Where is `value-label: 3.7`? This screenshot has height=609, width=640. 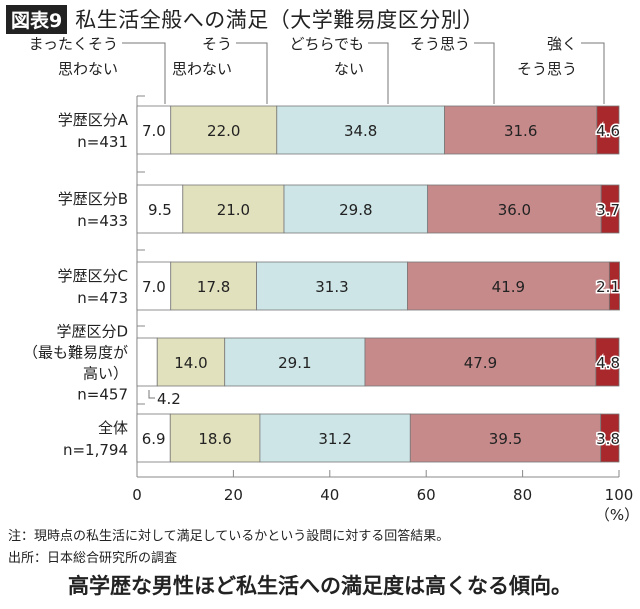
value-label: 3.7 is located at coordinates (608, 210).